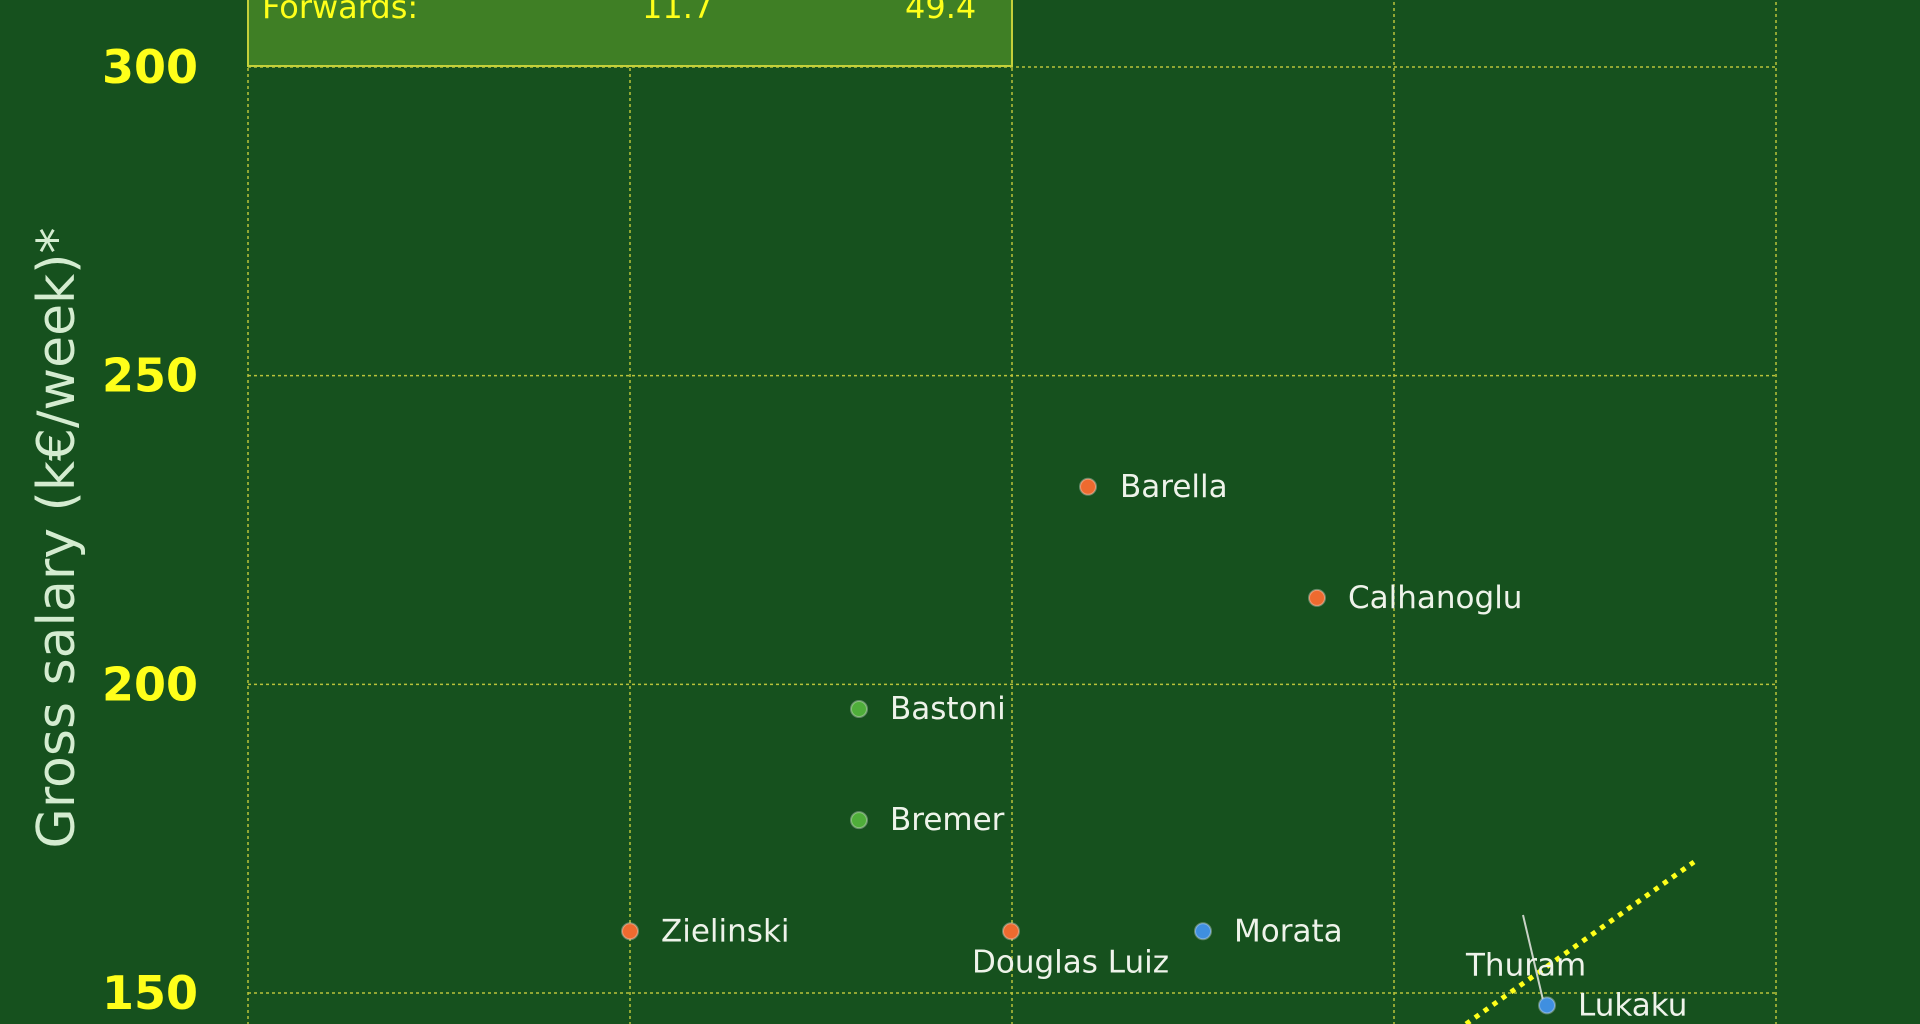 The image size is (1920, 1024). I want to click on thuram-leader-line, so click(1533, 957).